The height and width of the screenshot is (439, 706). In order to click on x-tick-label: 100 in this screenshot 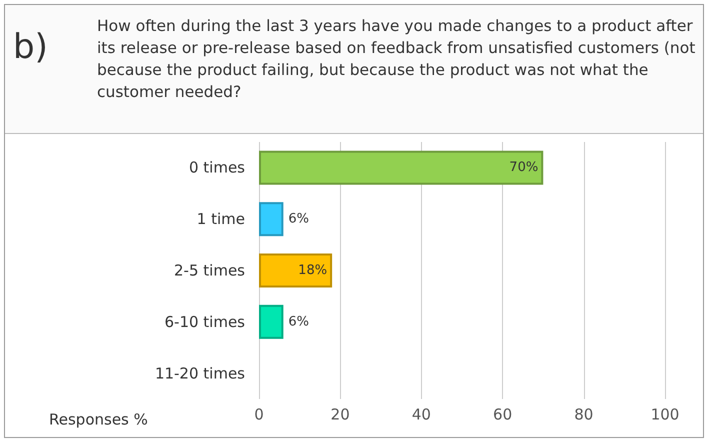, I will do `click(665, 415)`.